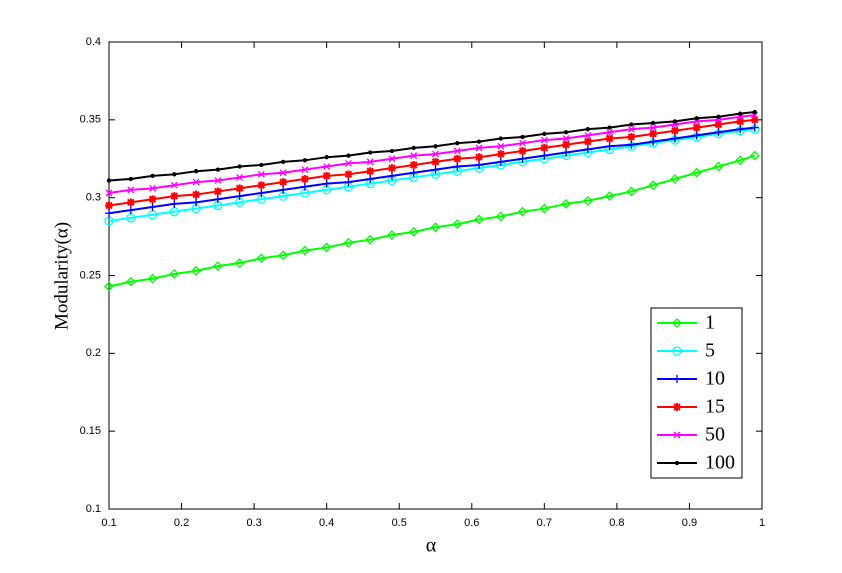 This screenshot has height=573, width=842. What do you see at coordinates (93, 509) in the screenshot?
I see `y-tick-label: 0.1` at bounding box center [93, 509].